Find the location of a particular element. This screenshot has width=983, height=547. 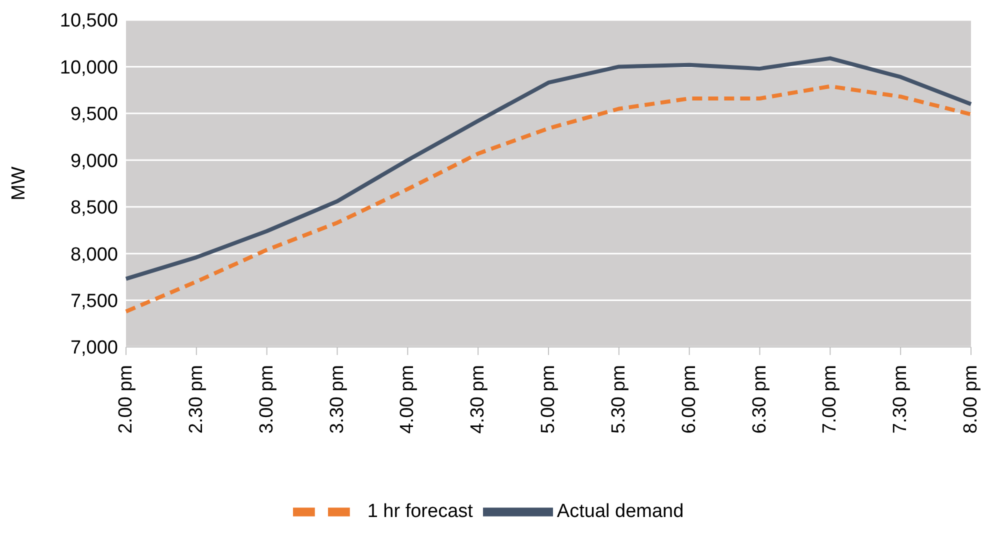

x-tick-label: 4.30 pm is located at coordinates (478, 399).